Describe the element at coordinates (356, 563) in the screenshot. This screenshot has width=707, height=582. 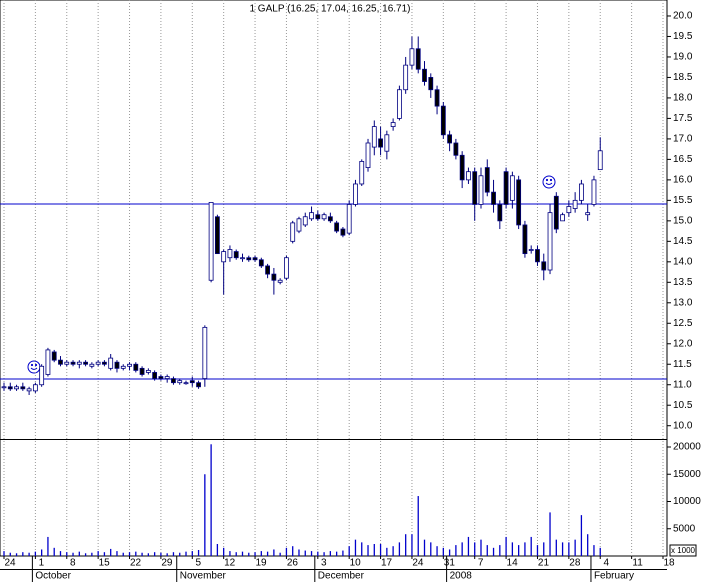
I see `x-tick-label: 10` at that location.